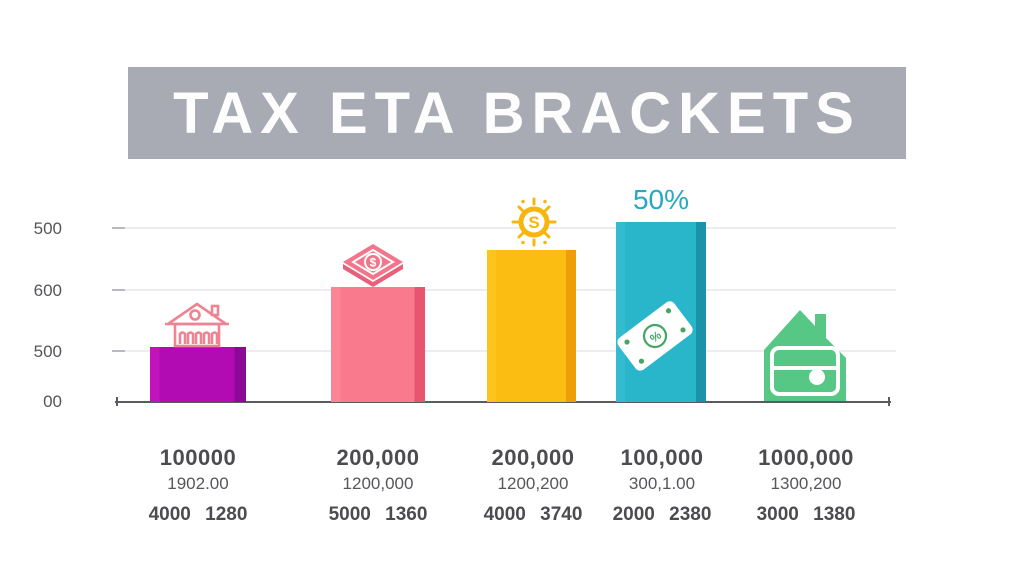  What do you see at coordinates (198, 514) in the screenshot?
I see `bar-label-tertiary: 4000 1280` at bounding box center [198, 514].